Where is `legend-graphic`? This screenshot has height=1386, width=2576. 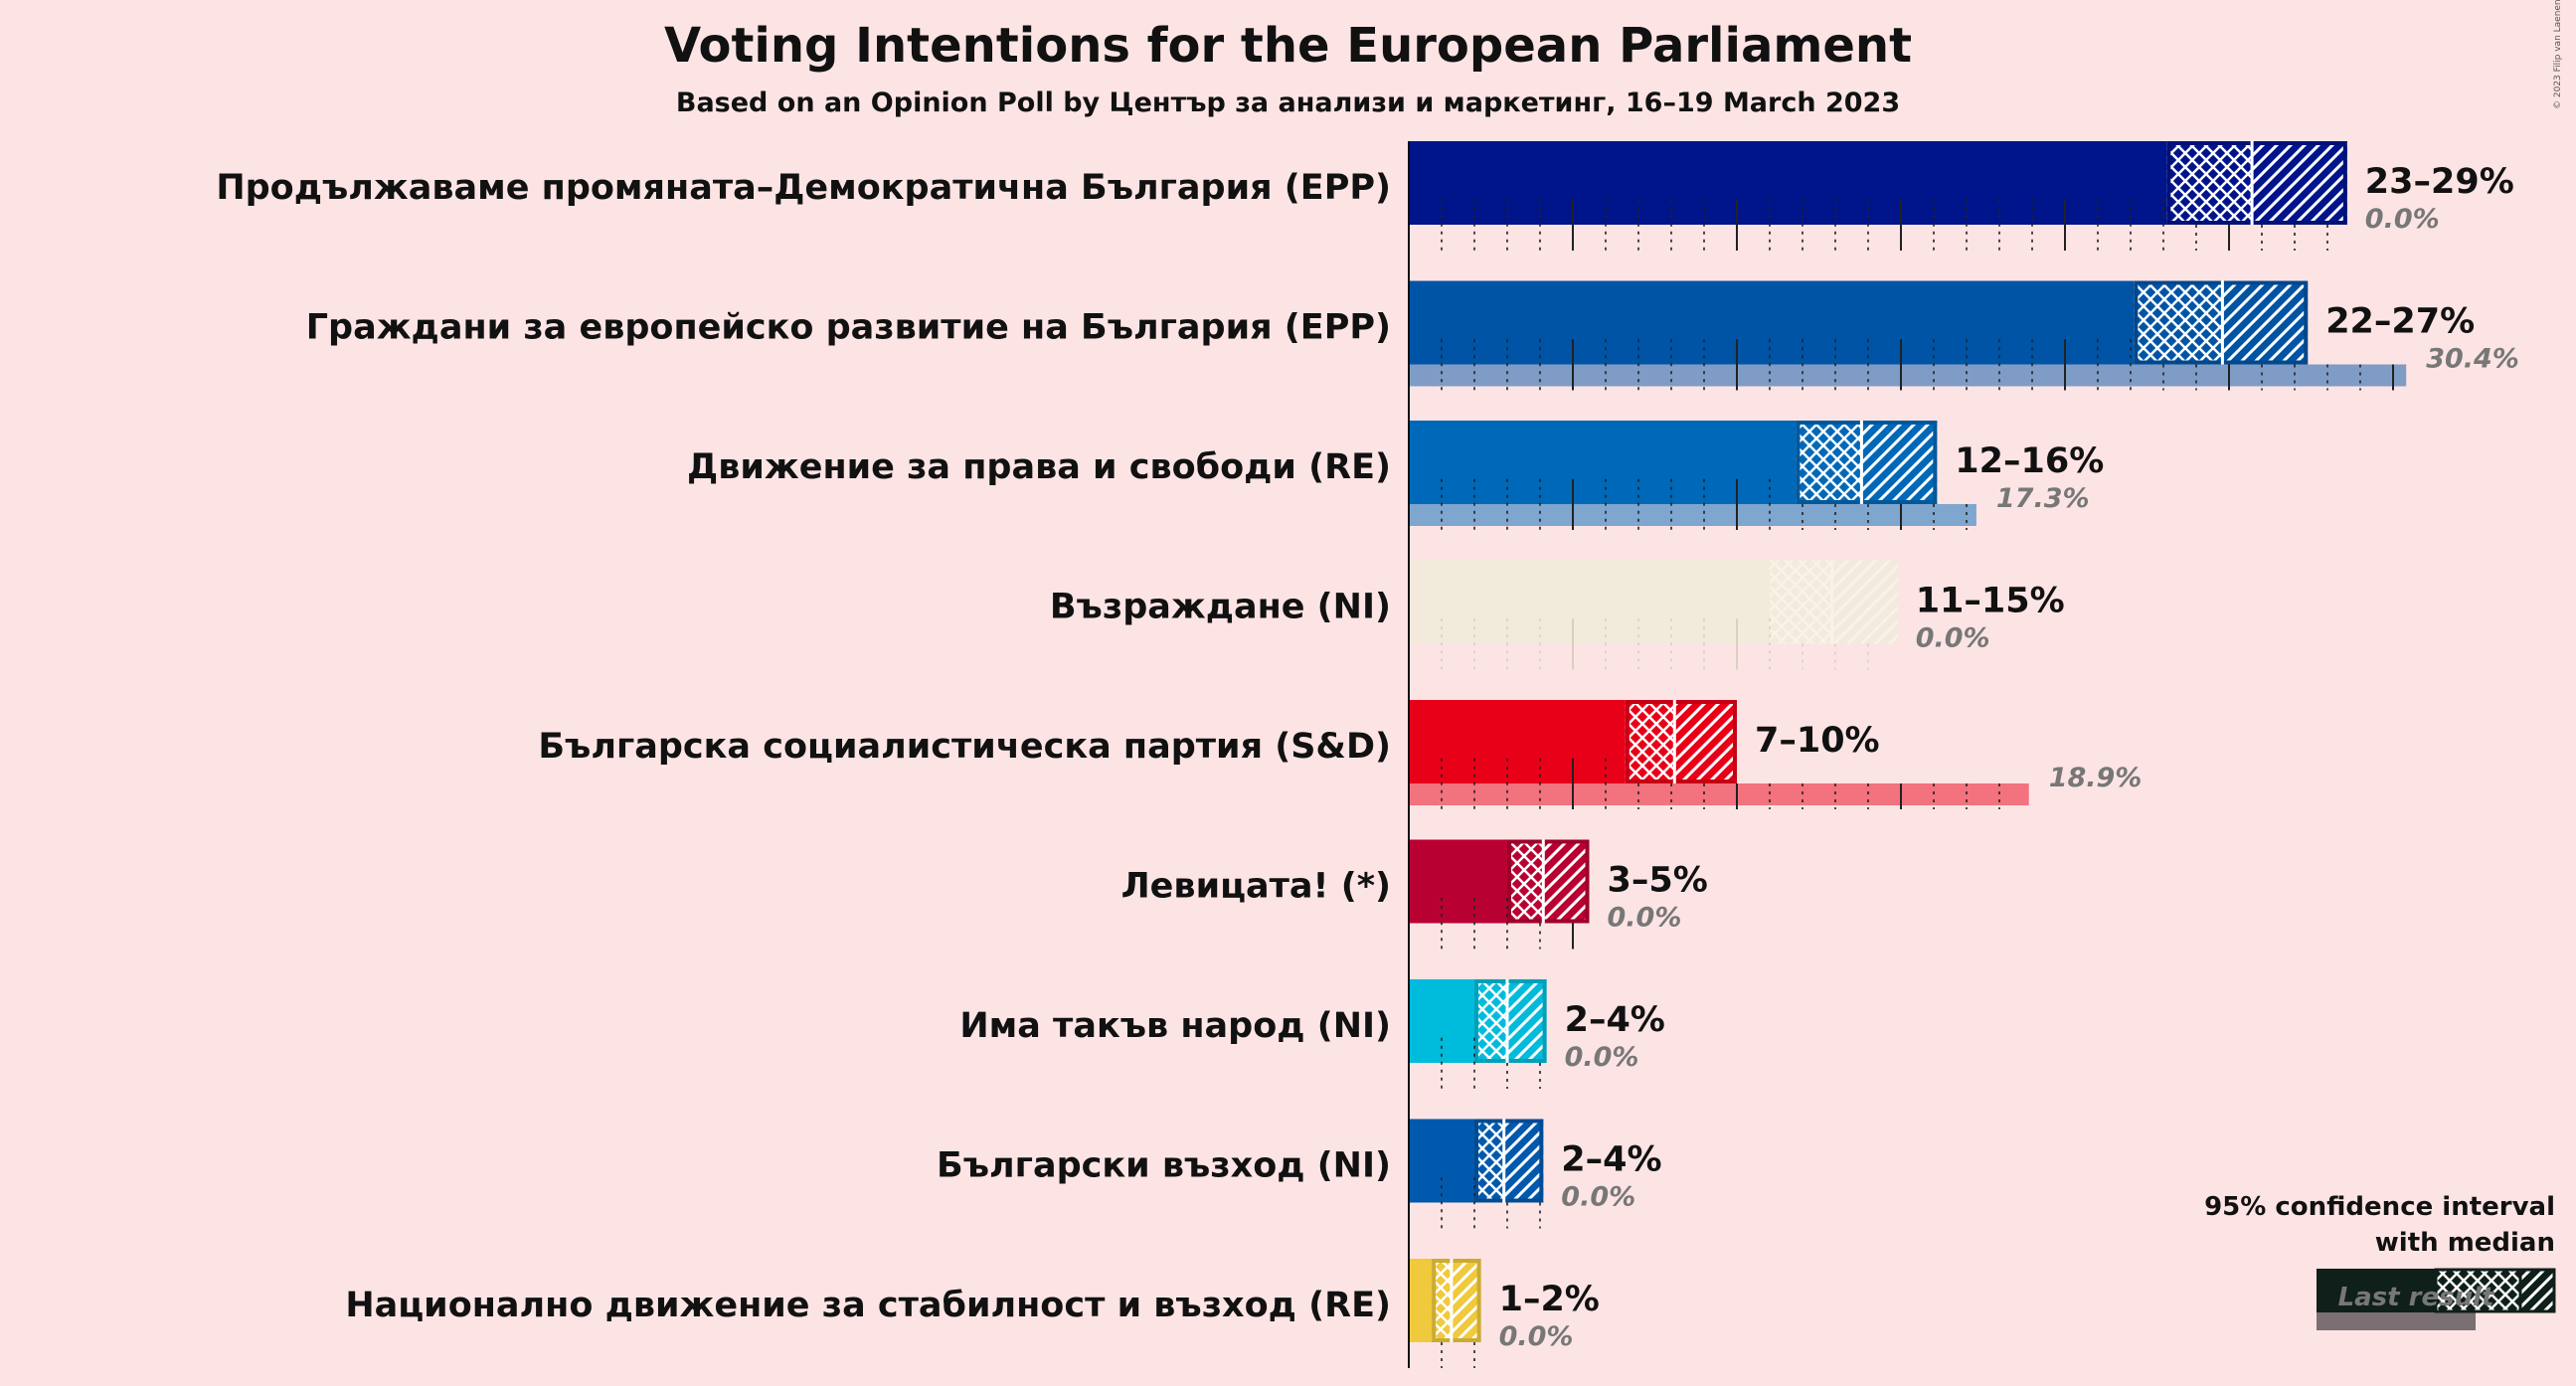
legend-graphic is located at coordinates (2436, 1299).